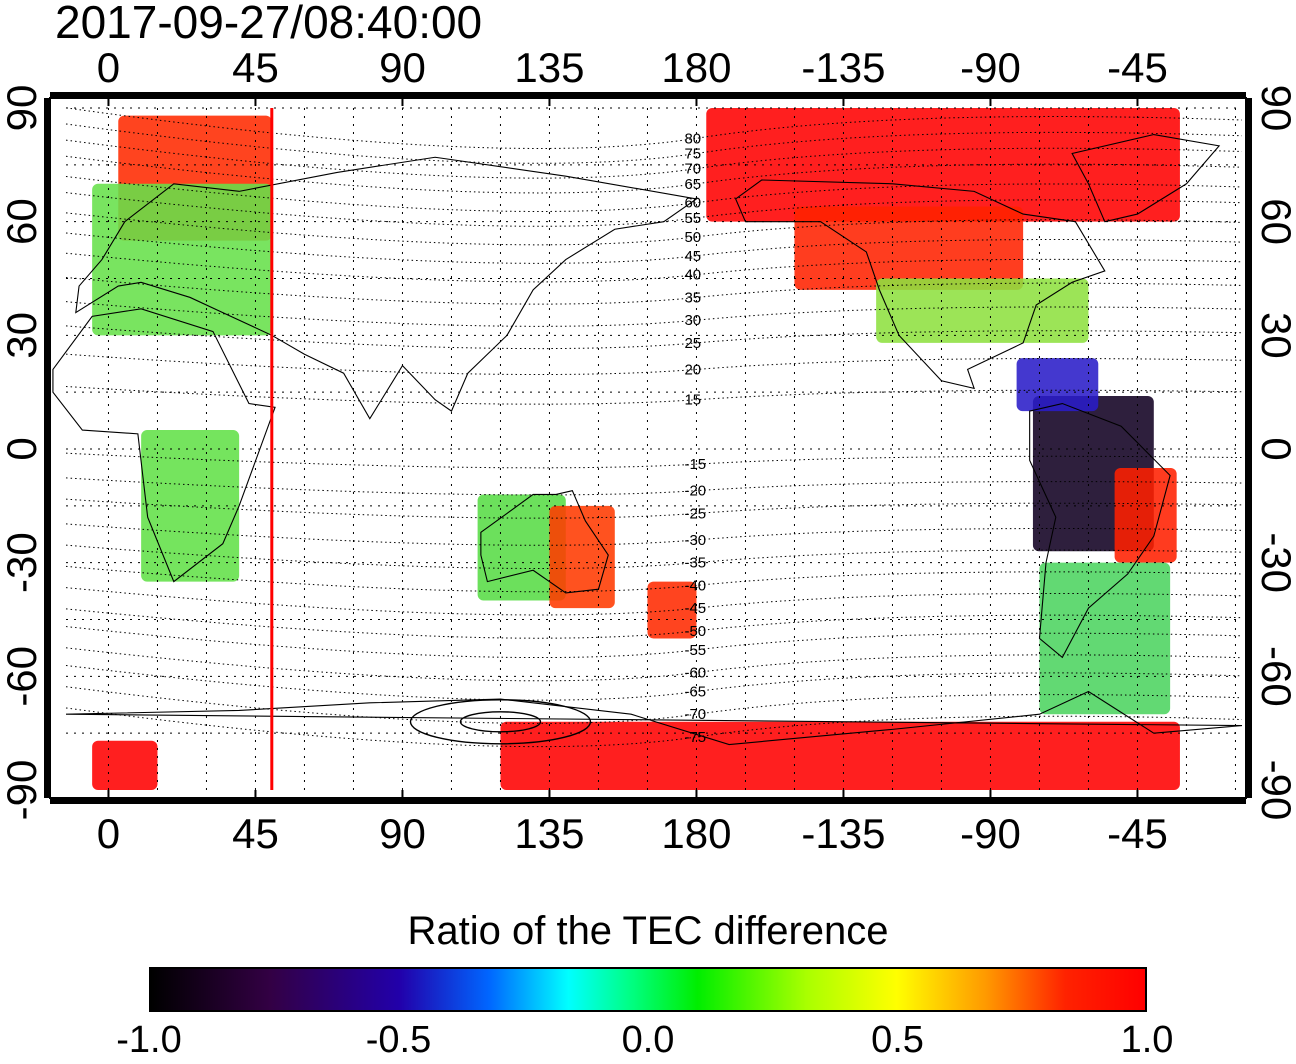 The width and height of the screenshot is (1296, 1064). I want to click on magnetic-latitude-label: 40, so click(692, 275).